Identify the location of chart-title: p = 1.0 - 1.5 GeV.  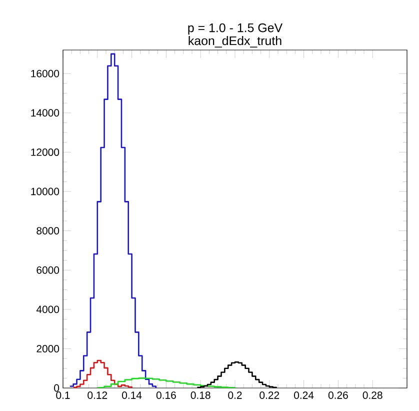
(235, 29).